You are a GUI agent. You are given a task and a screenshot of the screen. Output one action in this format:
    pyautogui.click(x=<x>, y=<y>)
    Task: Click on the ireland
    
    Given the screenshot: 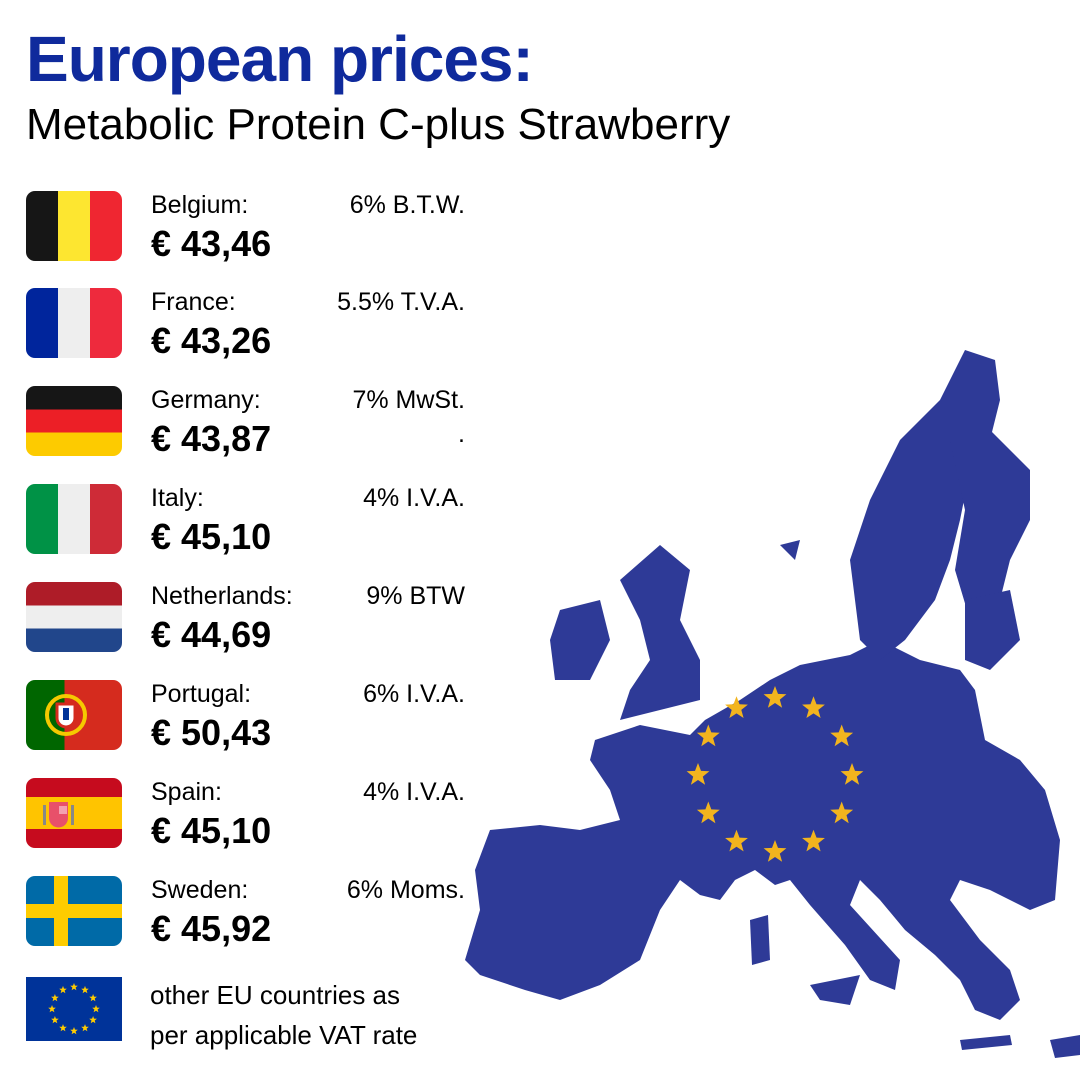 What is the action you would take?
    pyautogui.click(x=580, y=640)
    